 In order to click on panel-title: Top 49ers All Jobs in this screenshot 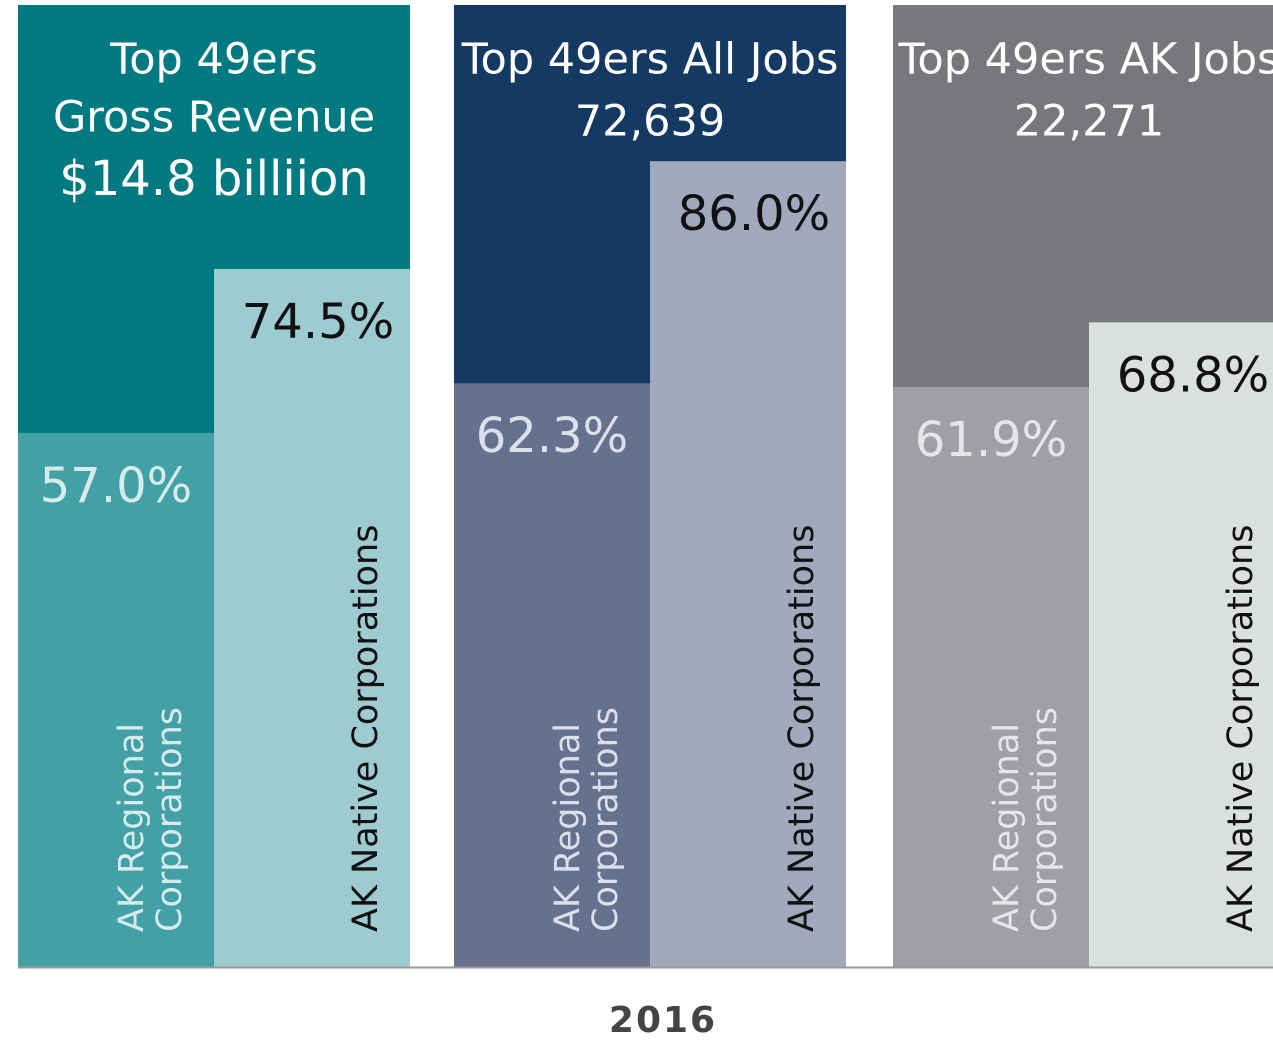, I will do `click(650, 60)`.